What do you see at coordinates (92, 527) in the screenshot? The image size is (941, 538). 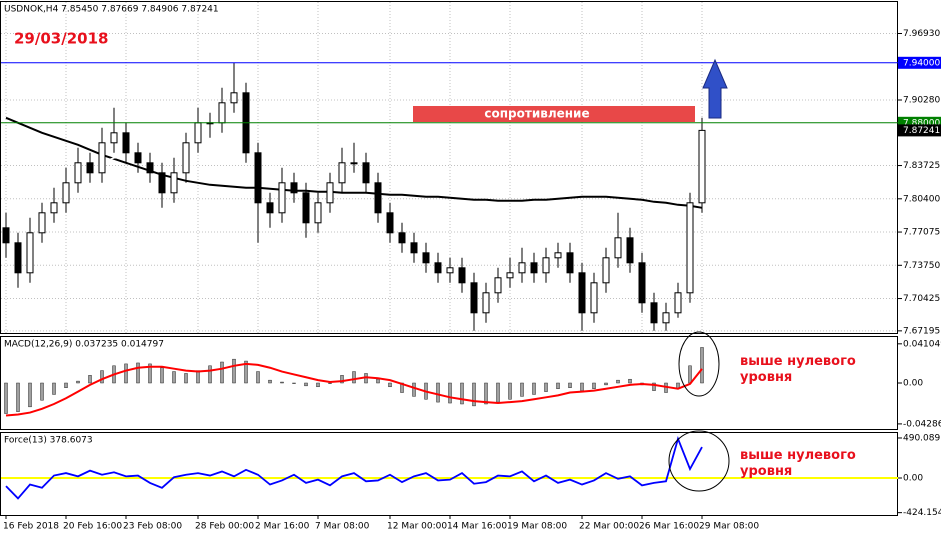 I see `x-tick-label: 20 Feb 16:00` at bounding box center [92, 527].